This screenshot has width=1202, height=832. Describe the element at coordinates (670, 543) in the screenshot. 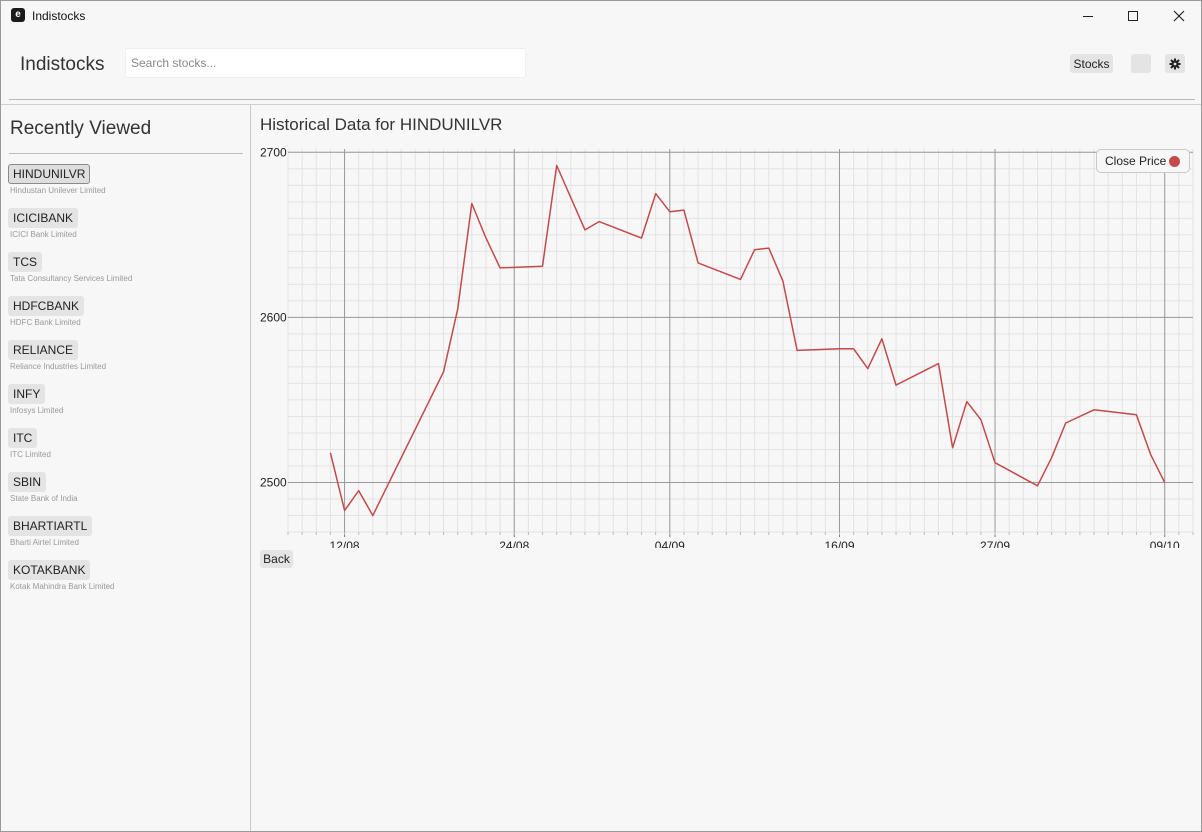

I see `x-tick-label: 04/09` at that location.